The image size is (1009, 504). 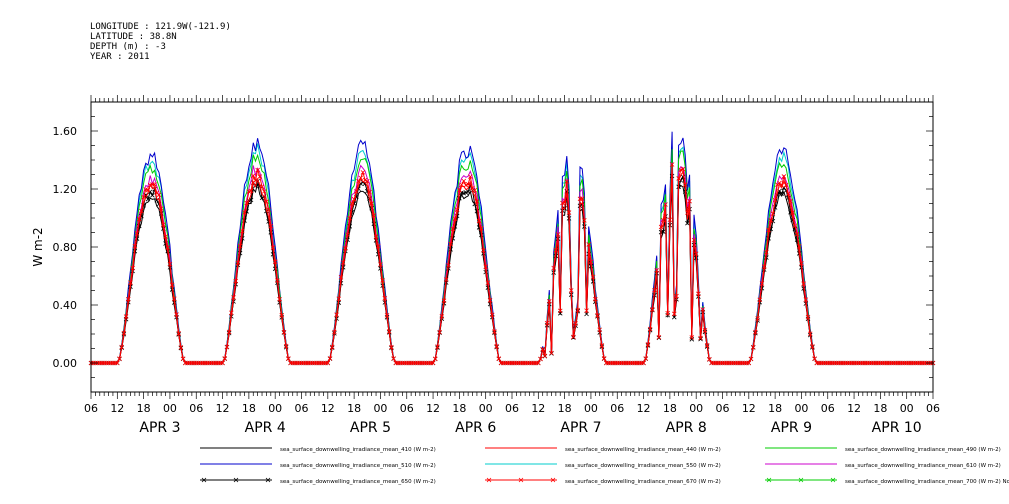 What do you see at coordinates (160, 27) in the screenshot?
I see `longitude-label: LONGITUDE : 121.9W(-121.9)` at bounding box center [160, 27].